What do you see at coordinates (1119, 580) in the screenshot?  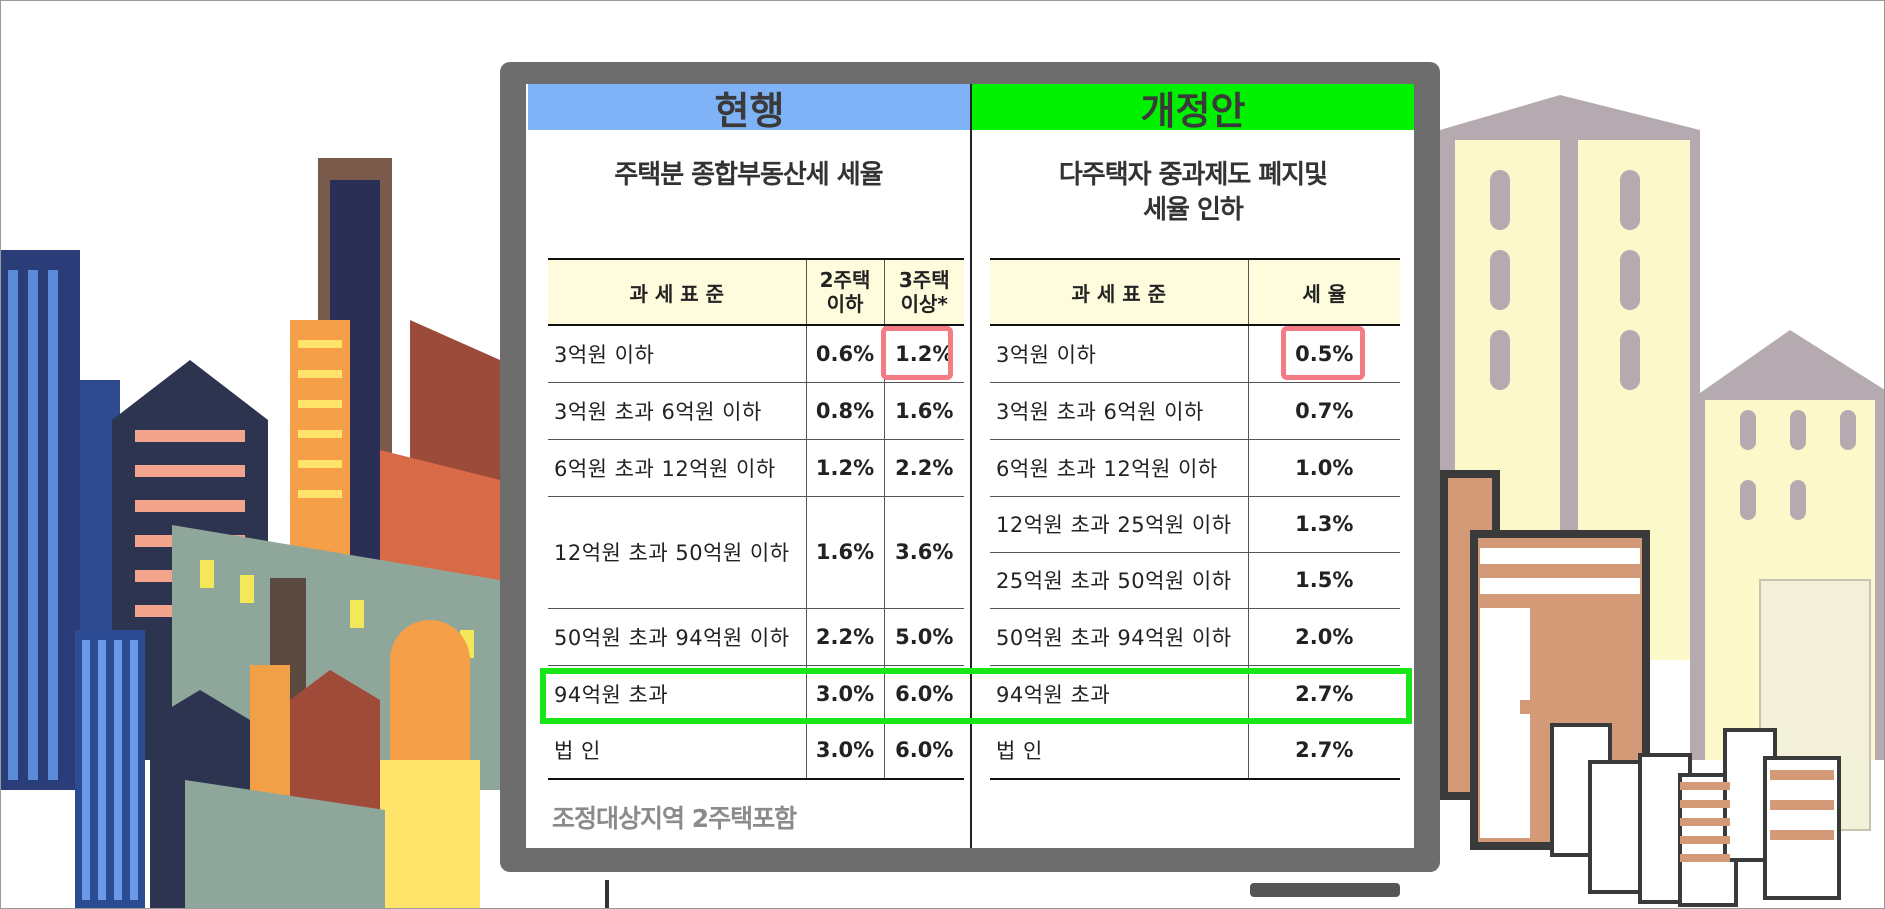 I see `bracket-label: 25억원 초과 50억원 이하` at bounding box center [1119, 580].